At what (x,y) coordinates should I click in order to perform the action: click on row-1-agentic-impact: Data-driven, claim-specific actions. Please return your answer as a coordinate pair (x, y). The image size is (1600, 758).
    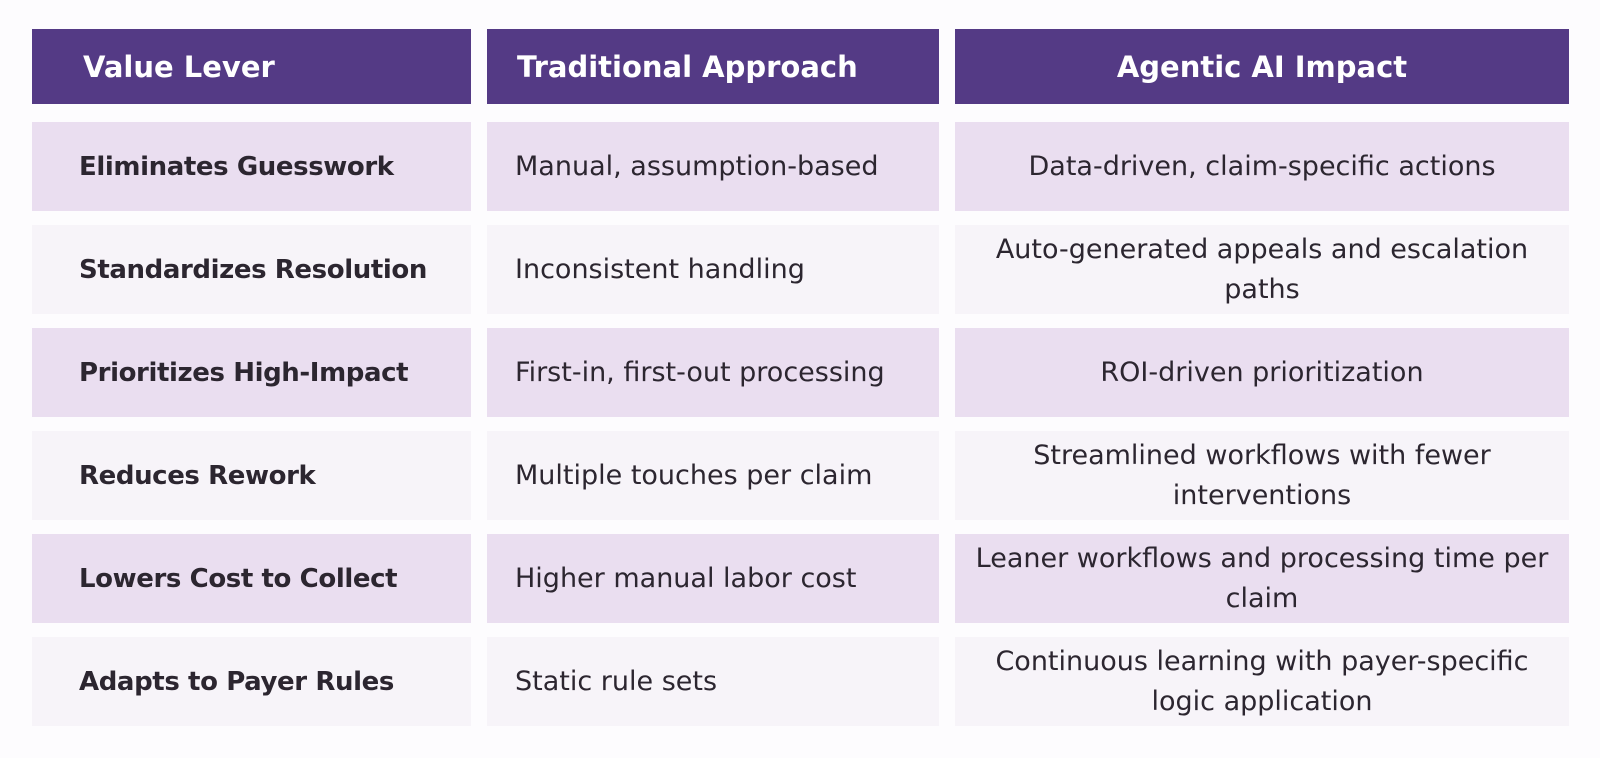
    Looking at the image, I should click on (1262, 166).